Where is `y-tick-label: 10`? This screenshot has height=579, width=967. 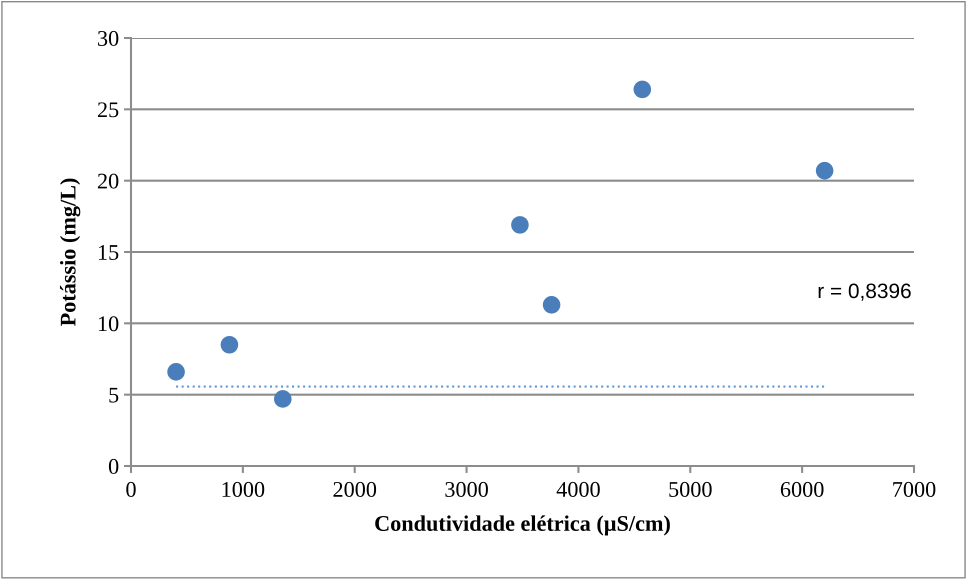
y-tick-label: 10 is located at coordinates (108, 324).